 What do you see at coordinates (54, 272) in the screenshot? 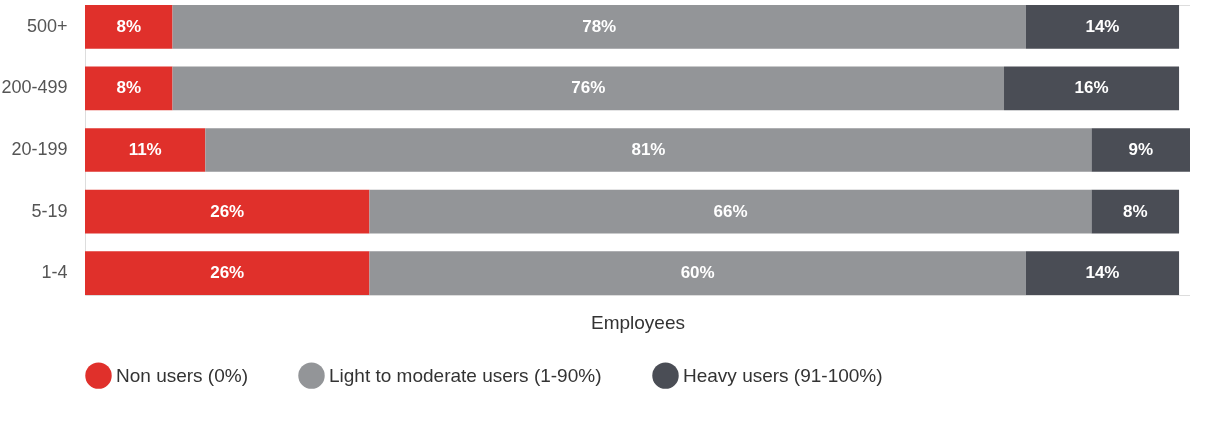
I see `y-tick-label: 1-4` at bounding box center [54, 272].